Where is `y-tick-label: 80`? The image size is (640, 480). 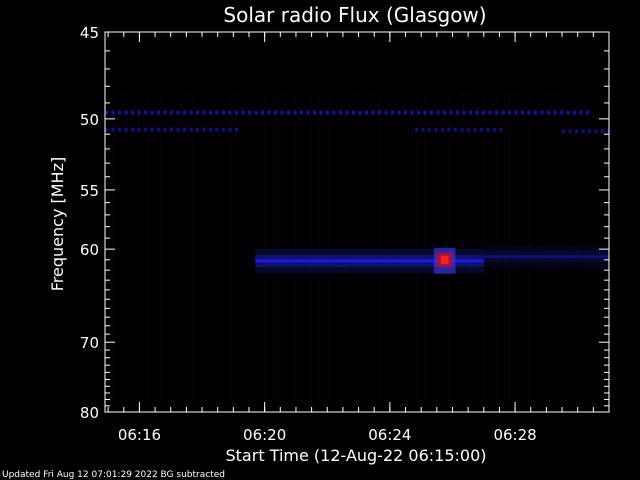 y-tick-label: 80 is located at coordinates (89, 413).